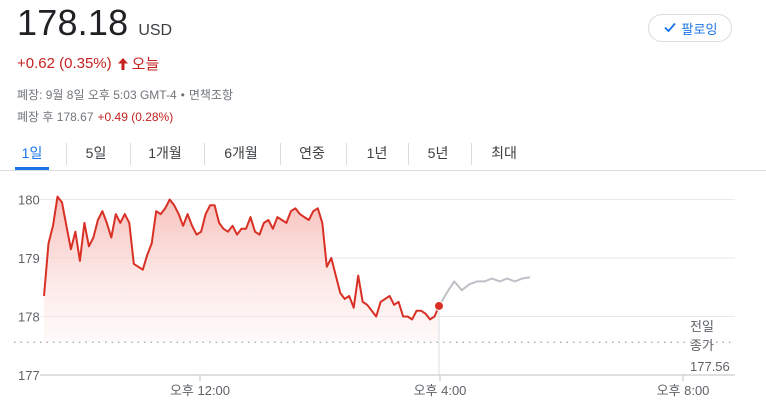 This screenshot has width=766, height=410. Describe the element at coordinates (683, 390) in the screenshot. I see `x-tick-label: 오후 8:00` at that location.